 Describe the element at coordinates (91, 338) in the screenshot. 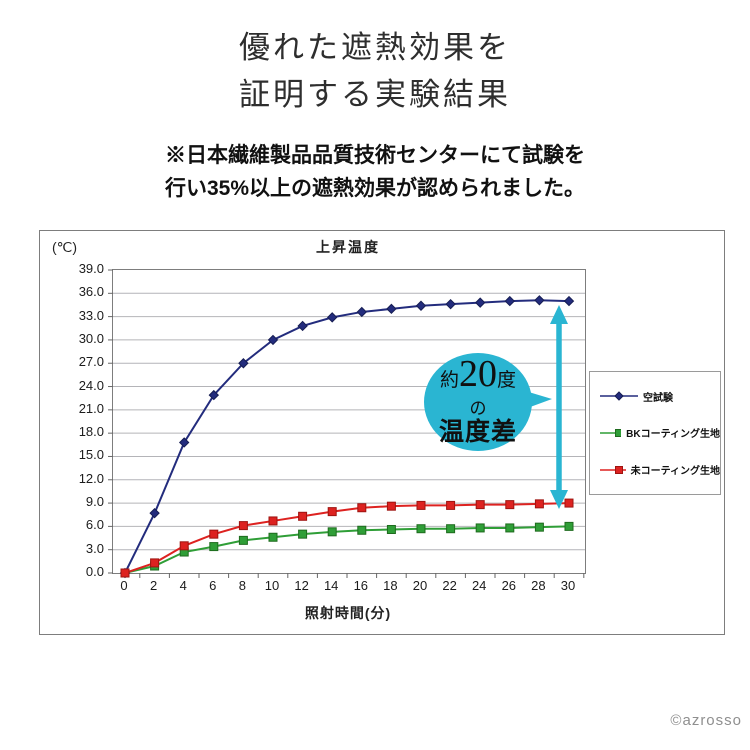

I see `y-axis-label: 30.0` at that location.